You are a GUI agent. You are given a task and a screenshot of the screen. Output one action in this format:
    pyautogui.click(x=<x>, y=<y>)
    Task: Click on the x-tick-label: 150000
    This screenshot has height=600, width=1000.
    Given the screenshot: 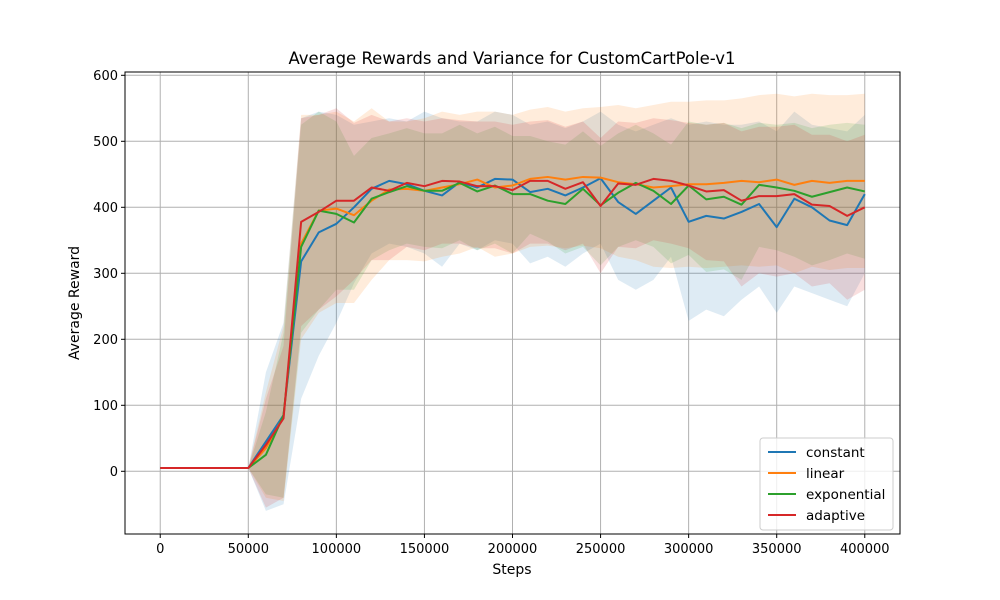 What is the action you would take?
    pyautogui.click(x=425, y=549)
    